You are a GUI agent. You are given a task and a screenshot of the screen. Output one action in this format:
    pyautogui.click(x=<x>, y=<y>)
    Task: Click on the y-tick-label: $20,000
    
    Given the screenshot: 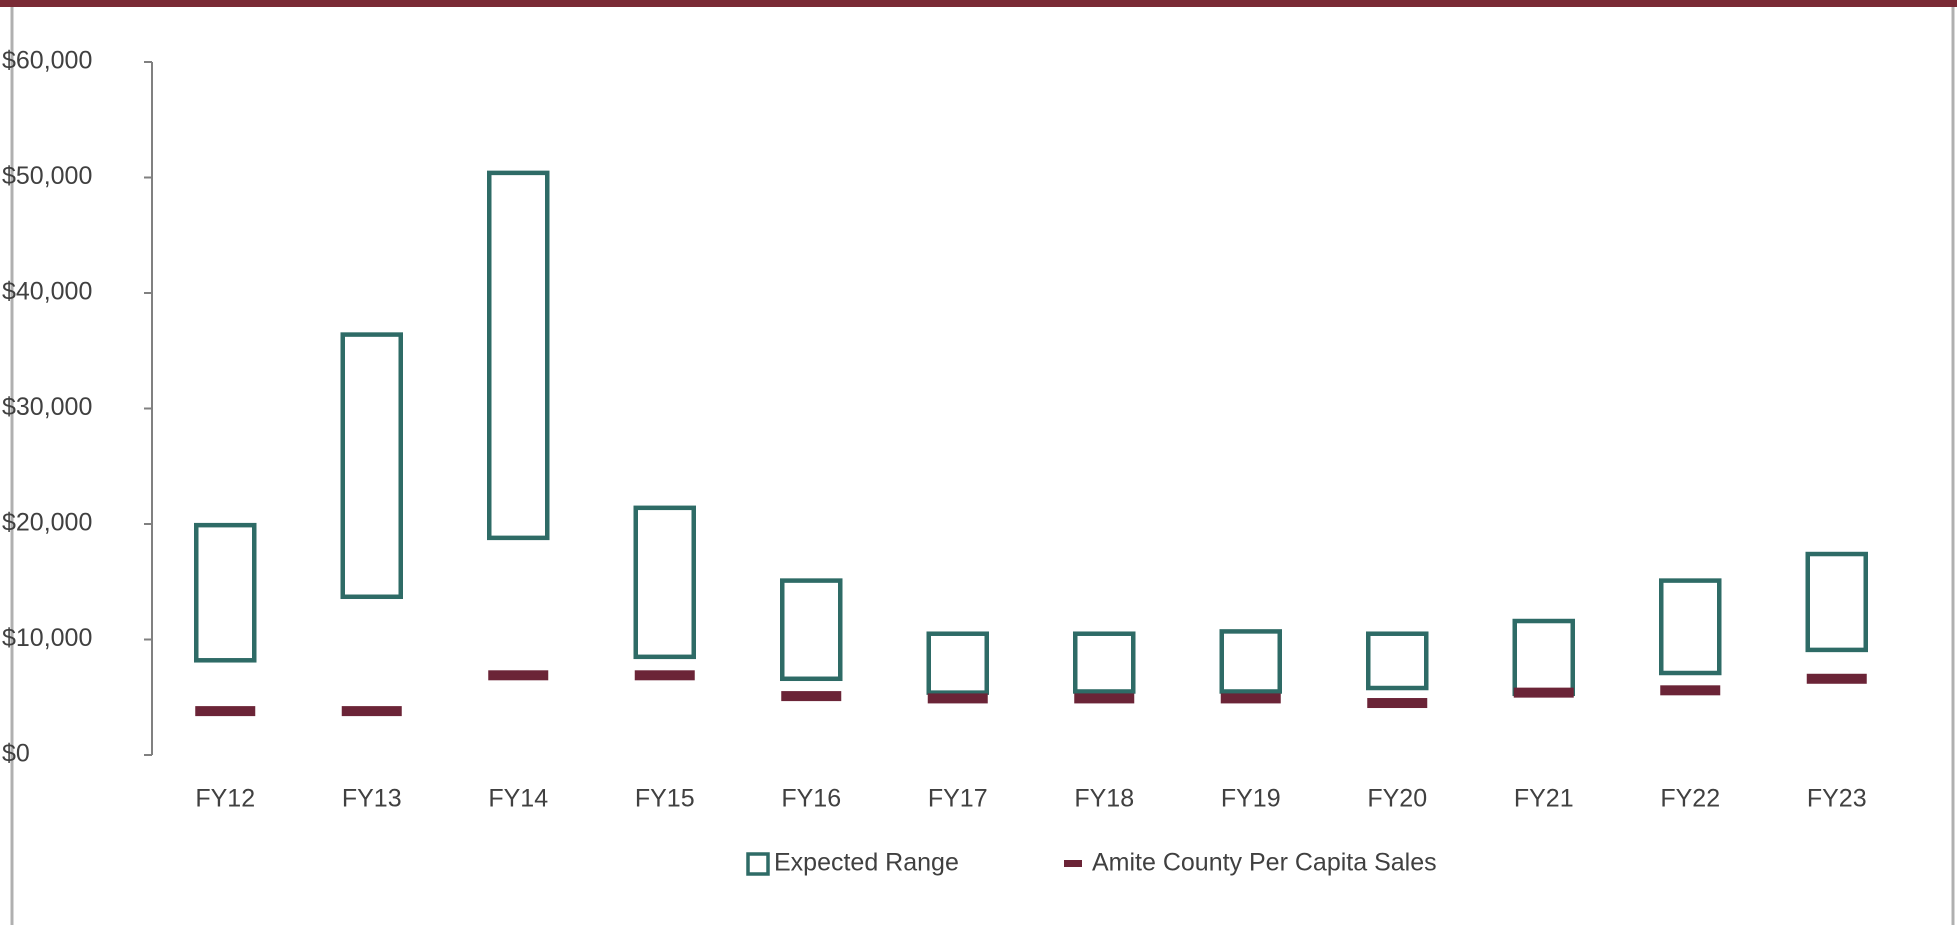 What is the action you would take?
    pyautogui.click(x=47, y=523)
    